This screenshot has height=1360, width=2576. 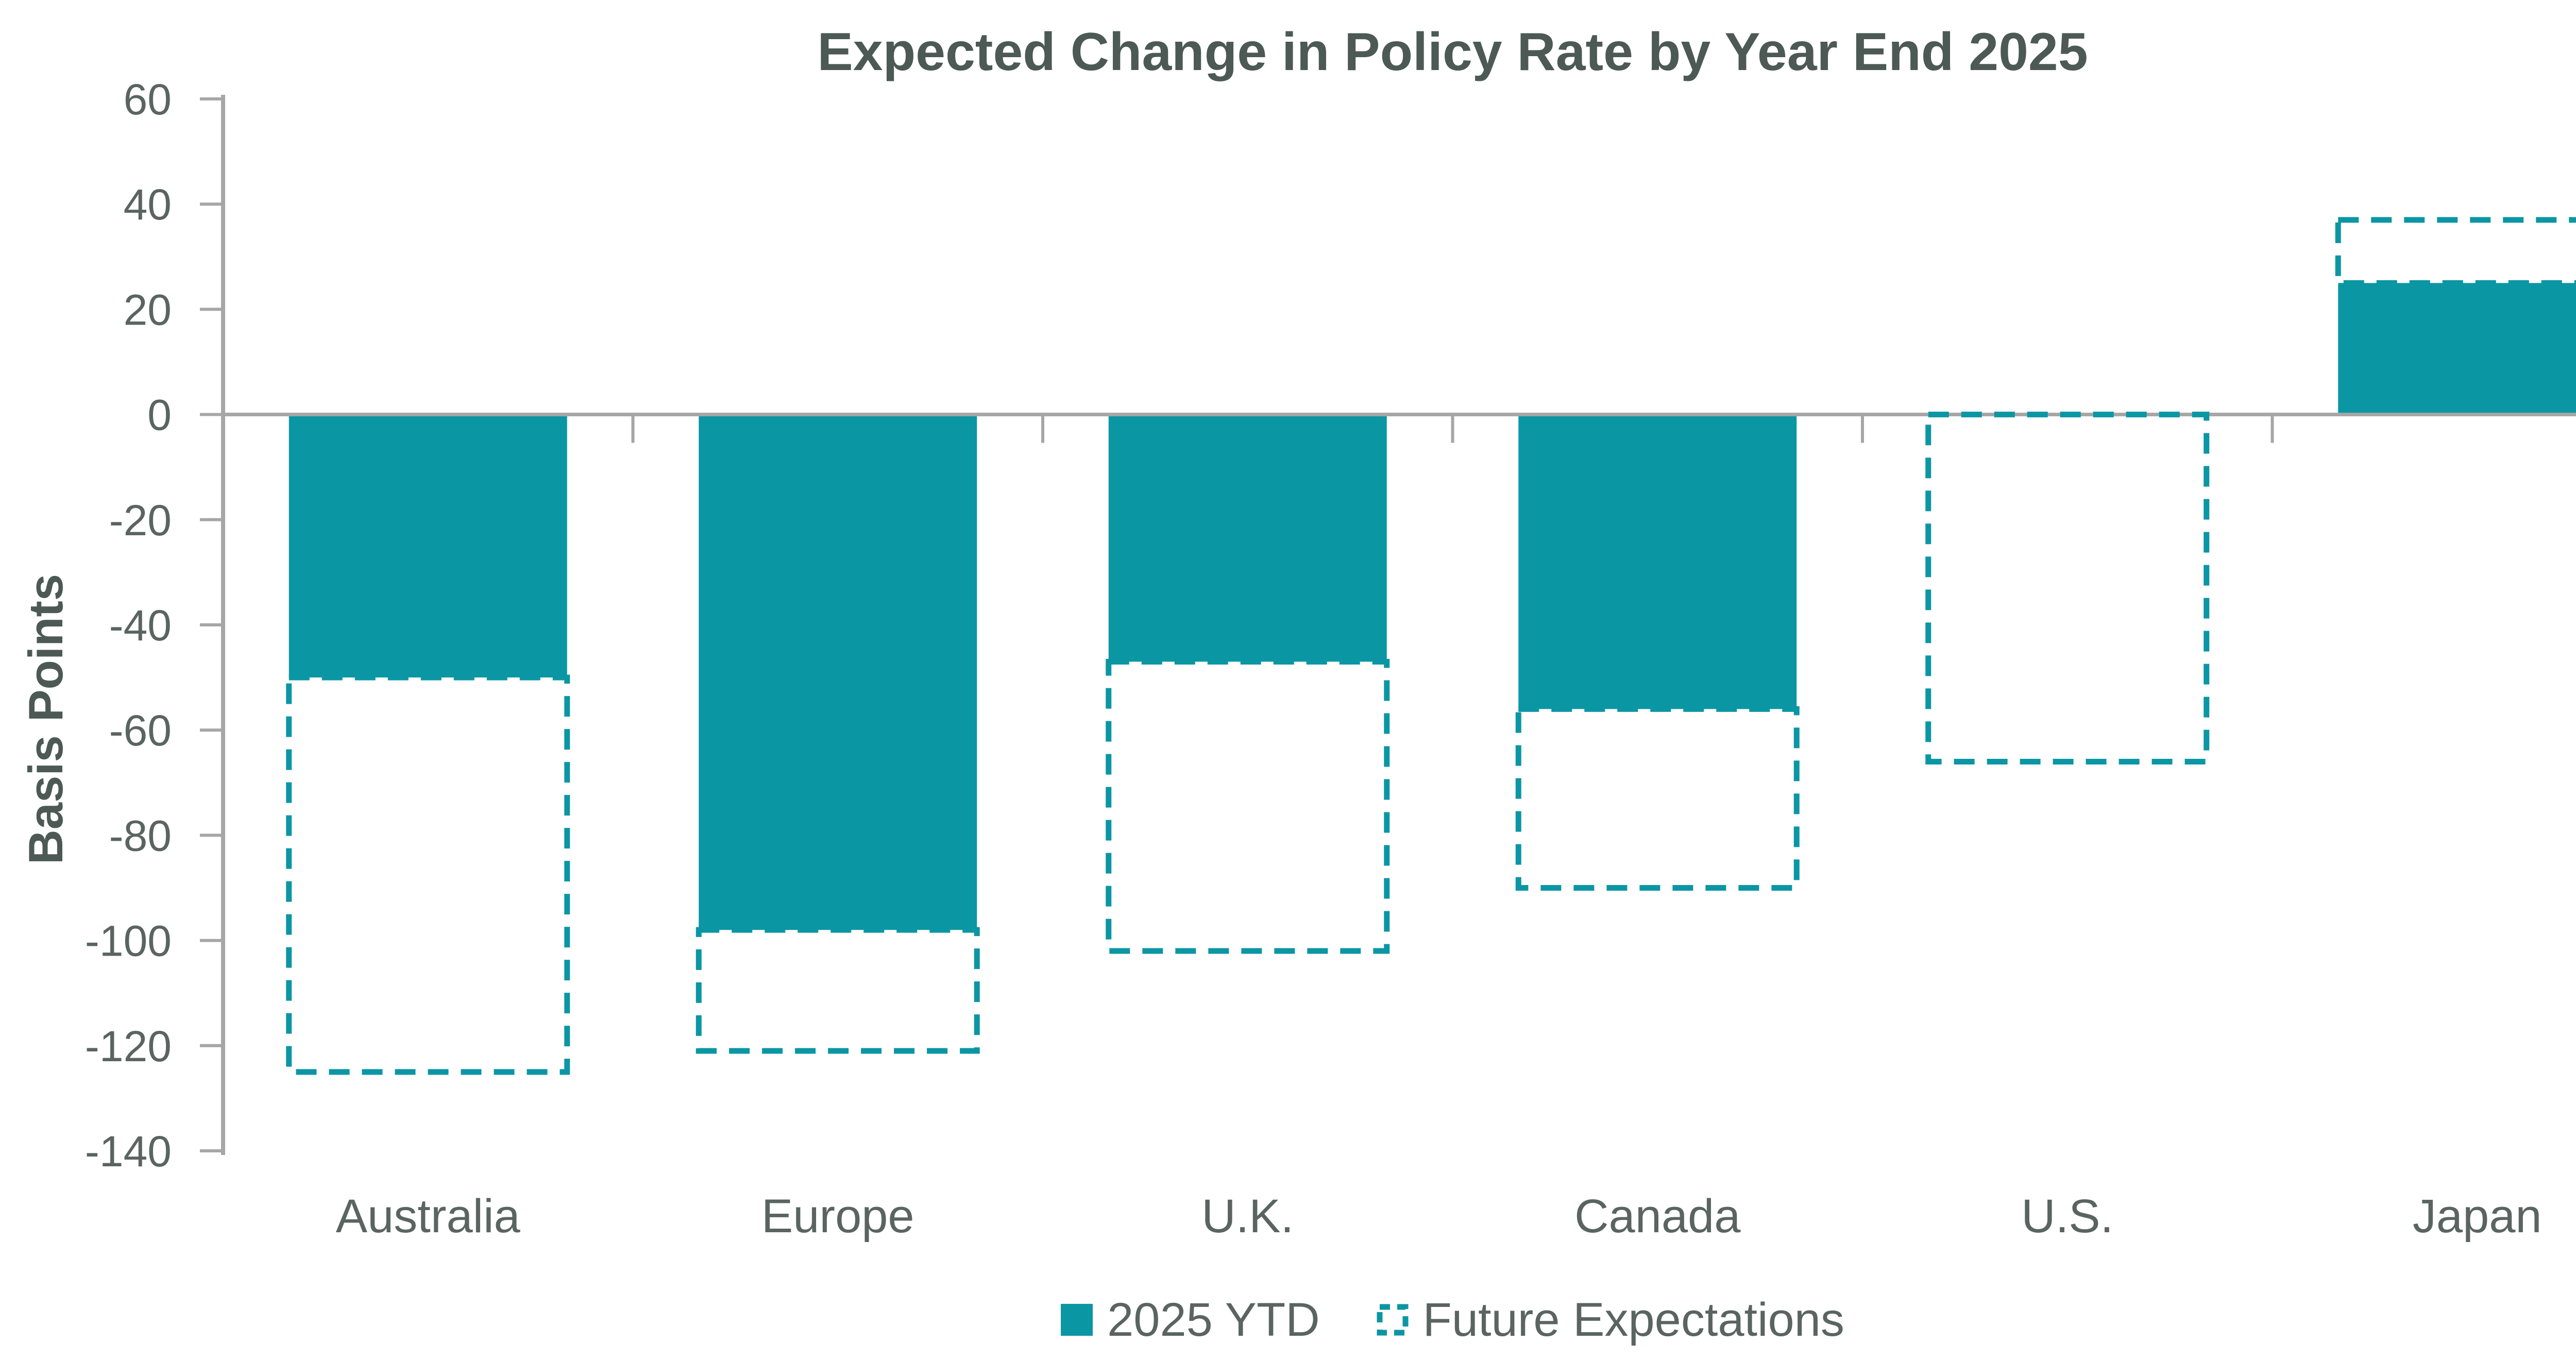 I want to click on y-tick-label: -60, so click(x=140, y=730).